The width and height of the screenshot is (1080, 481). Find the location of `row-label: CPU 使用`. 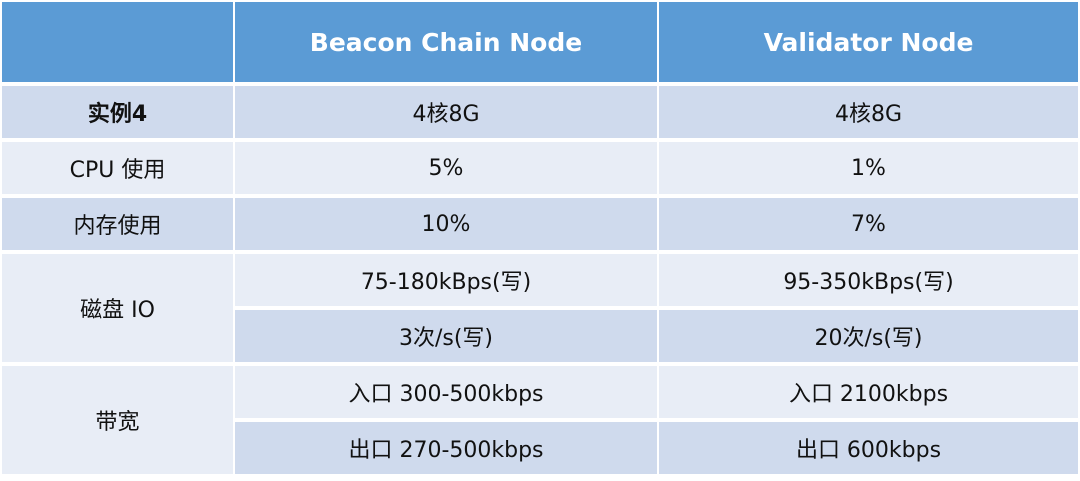

row-label: CPU 使用 is located at coordinates (117, 168).